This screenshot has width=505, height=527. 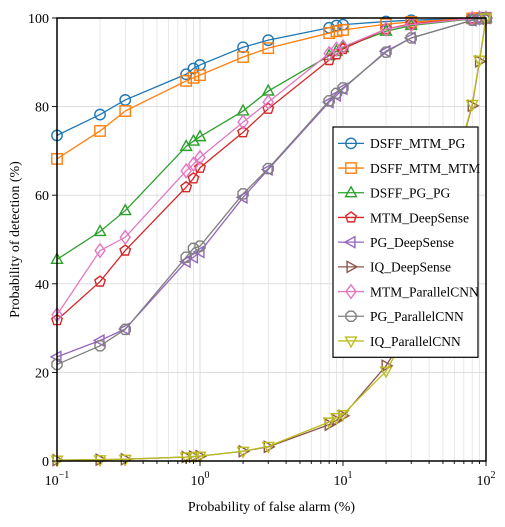 I want to click on legend-label: DSFF_PG_PG, so click(x=410, y=193).